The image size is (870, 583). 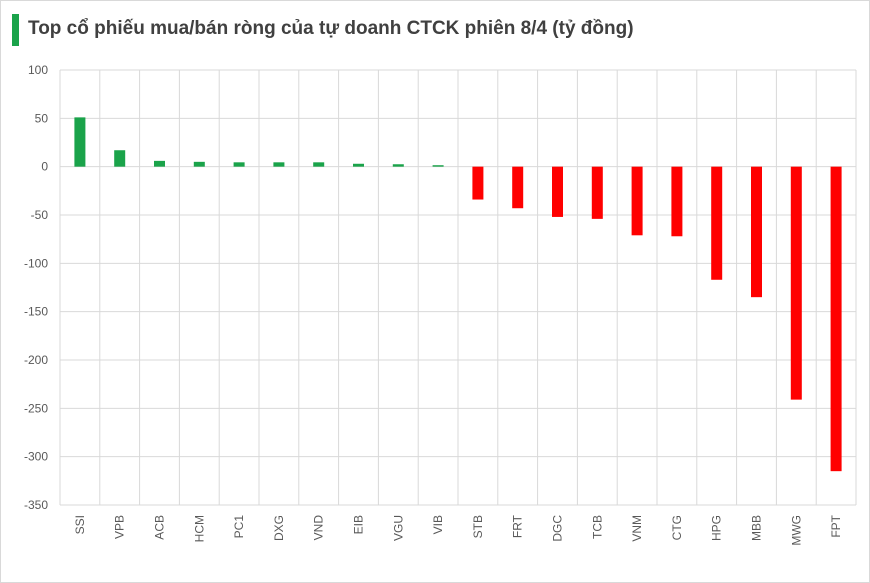 I want to click on x-tick-label: FRT, so click(x=518, y=526).